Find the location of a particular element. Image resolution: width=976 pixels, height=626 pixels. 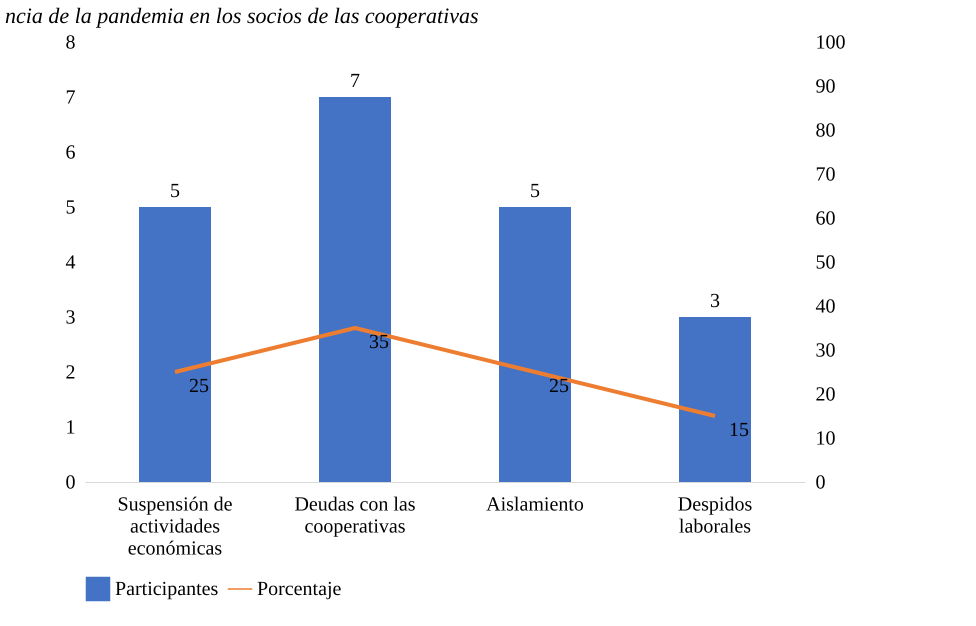

legend-label: Participantes is located at coordinates (167, 589).